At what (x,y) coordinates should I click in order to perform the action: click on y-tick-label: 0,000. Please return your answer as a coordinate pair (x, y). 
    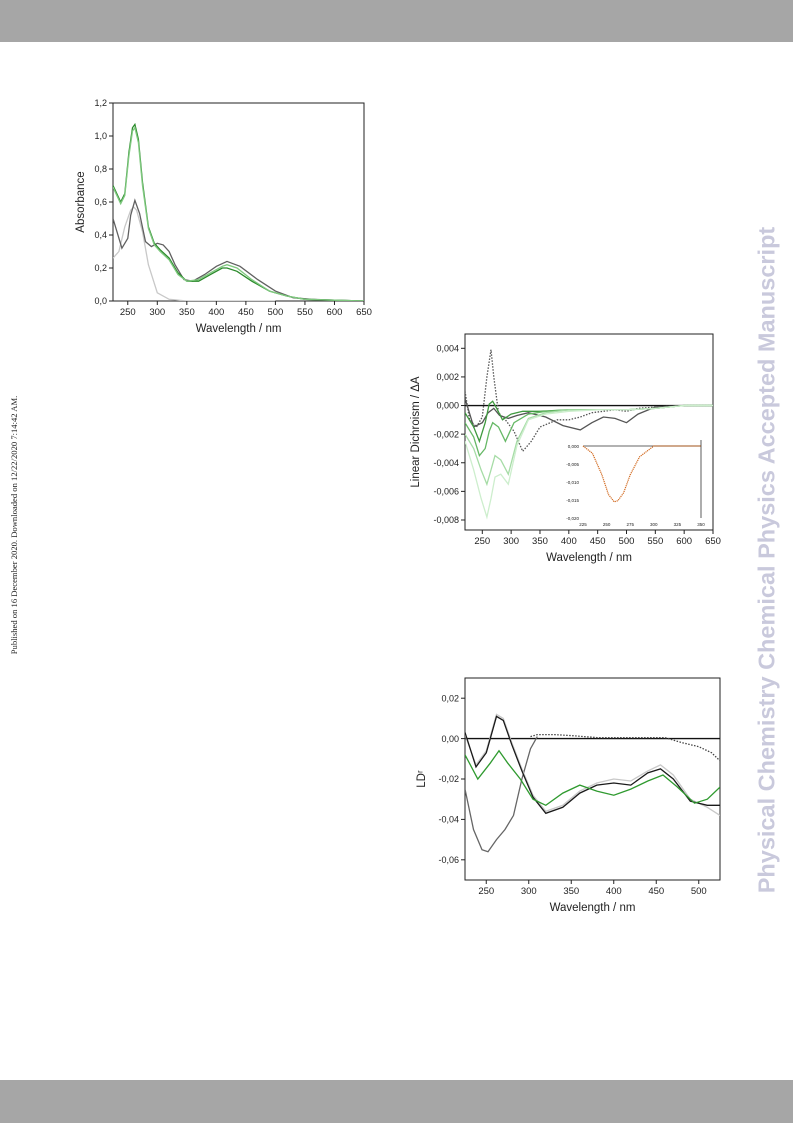
    Looking at the image, I should click on (447, 406).